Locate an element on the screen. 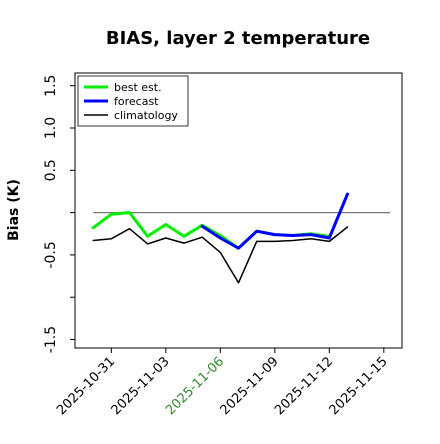 The image size is (440, 444). y-tick-label: -1.5 is located at coordinates (51, 339).